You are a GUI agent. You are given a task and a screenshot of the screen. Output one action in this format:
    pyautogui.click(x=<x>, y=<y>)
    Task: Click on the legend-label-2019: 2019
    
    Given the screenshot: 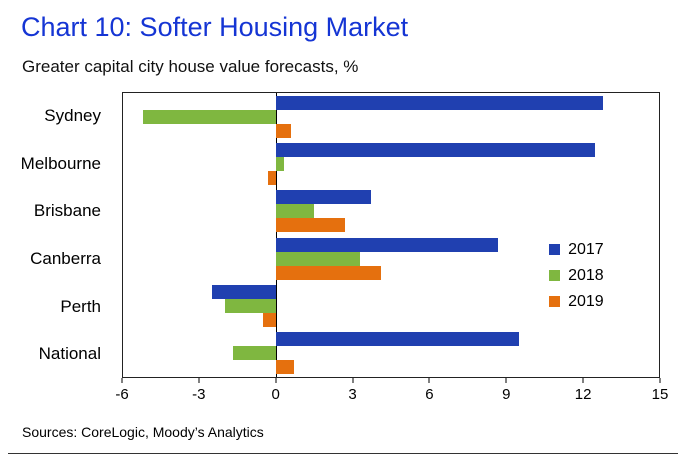 What is the action you would take?
    pyautogui.click(x=586, y=301)
    